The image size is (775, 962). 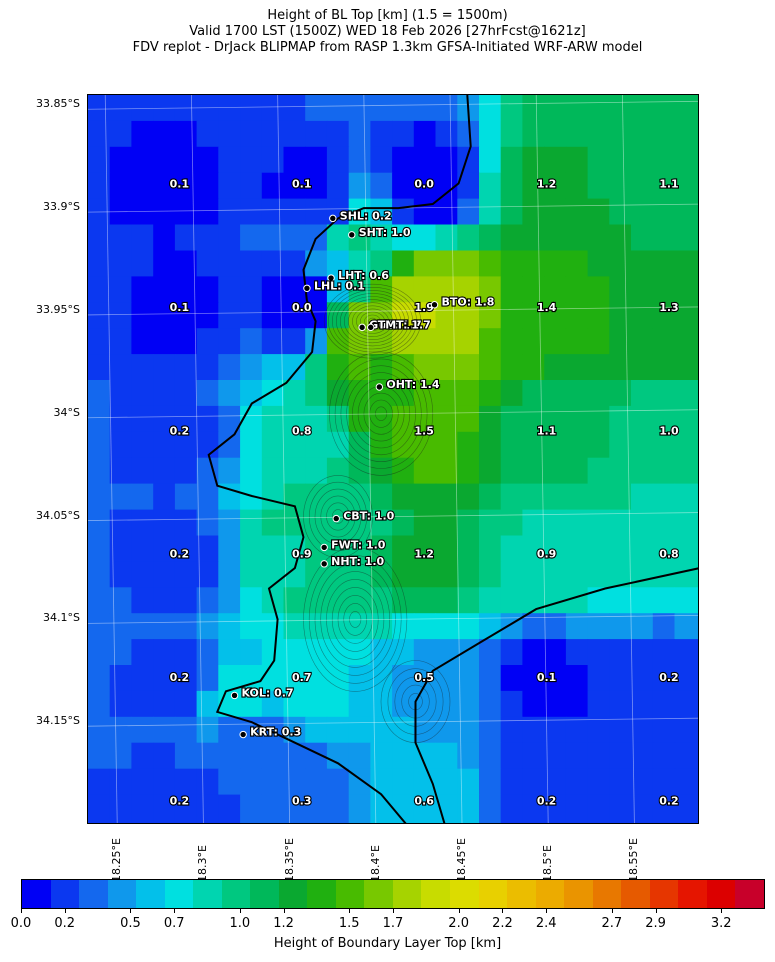 What do you see at coordinates (180, 307) in the screenshot?
I see `grid-value-label: 0.1` at bounding box center [180, 307].